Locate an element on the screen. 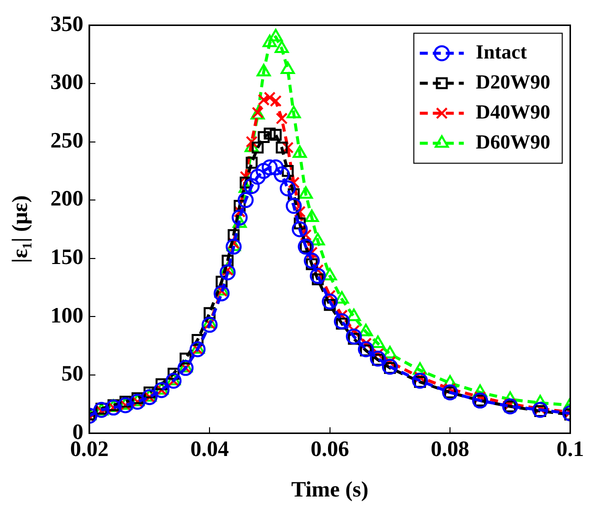 Image resolution: width=594 pixels, height=512 pixels. legend-label: Intact is located at coordinates (502, 52).